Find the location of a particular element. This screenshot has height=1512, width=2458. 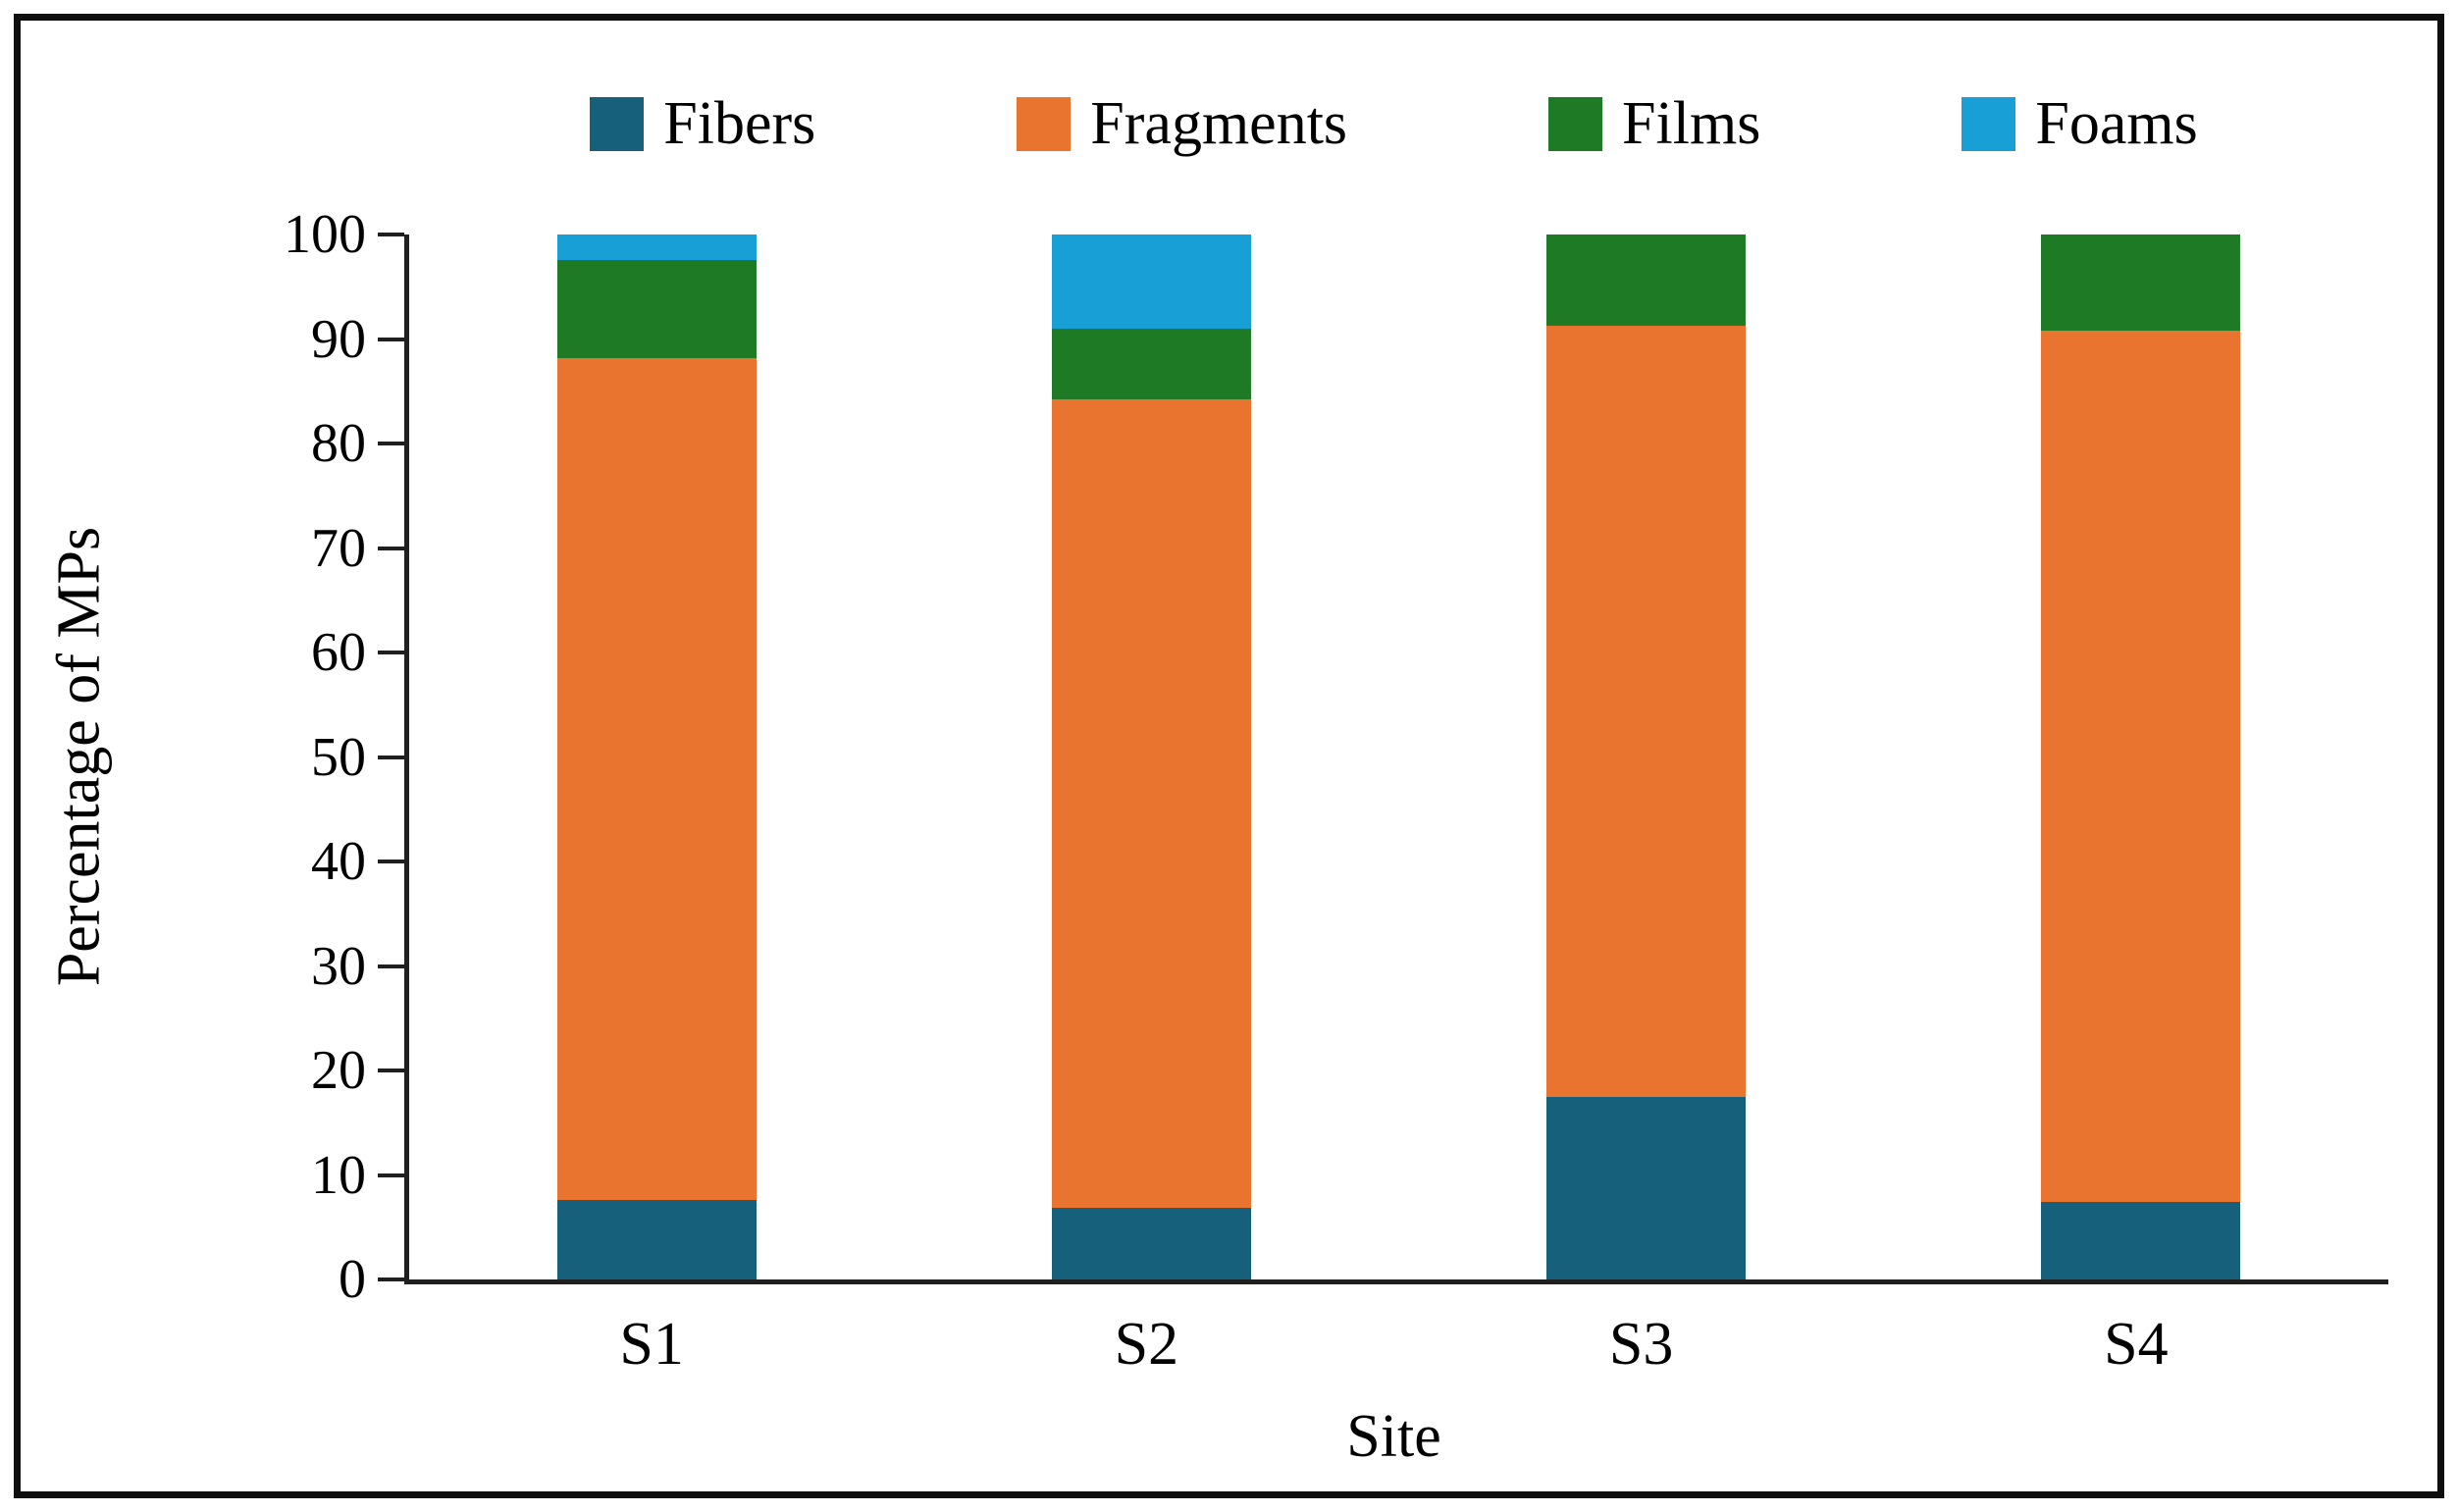

y-tick-label-80: 80 is located at coordinates (338, 444).